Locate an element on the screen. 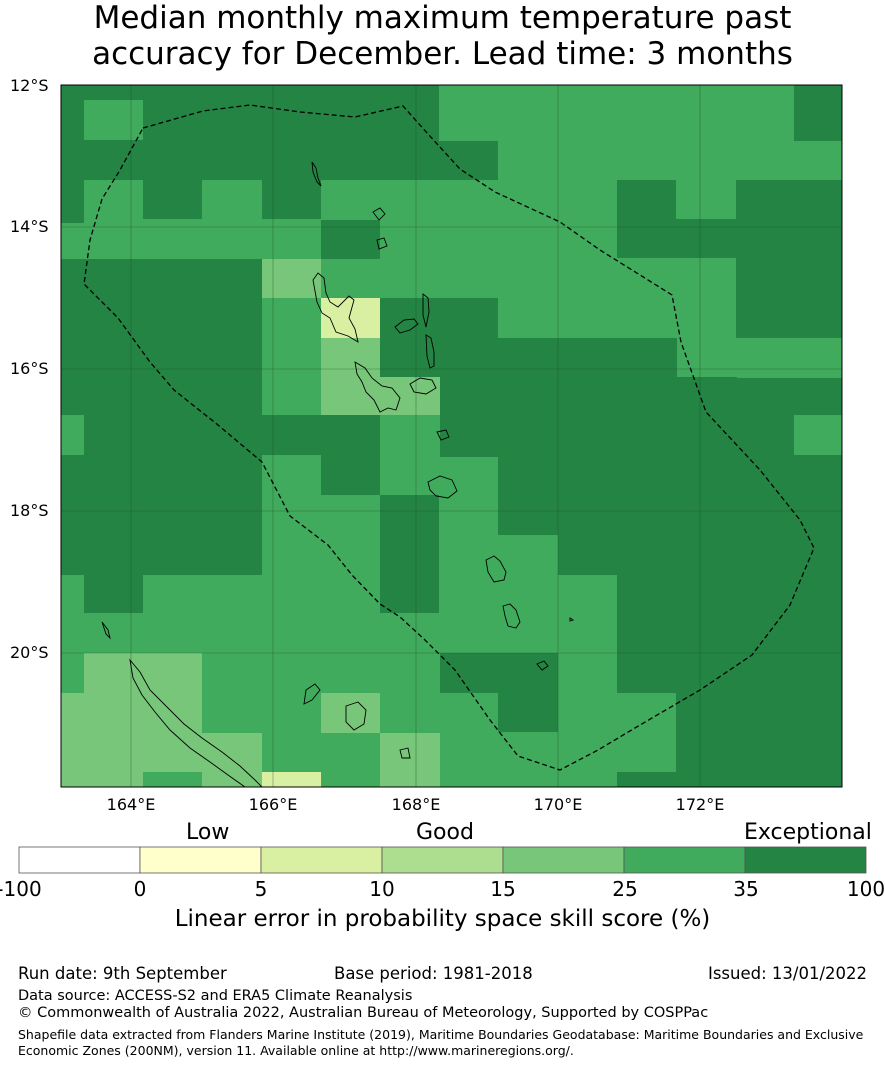 Image resolution: width=885 pixels, height=1065 pixels. lat-label-20s: 20°S is located at coordinates (29, 652).